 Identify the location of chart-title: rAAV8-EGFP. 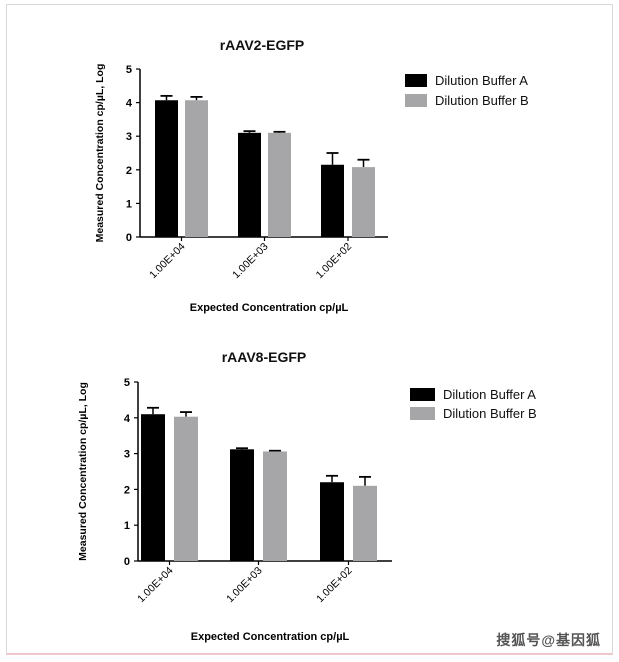
(264, 357).